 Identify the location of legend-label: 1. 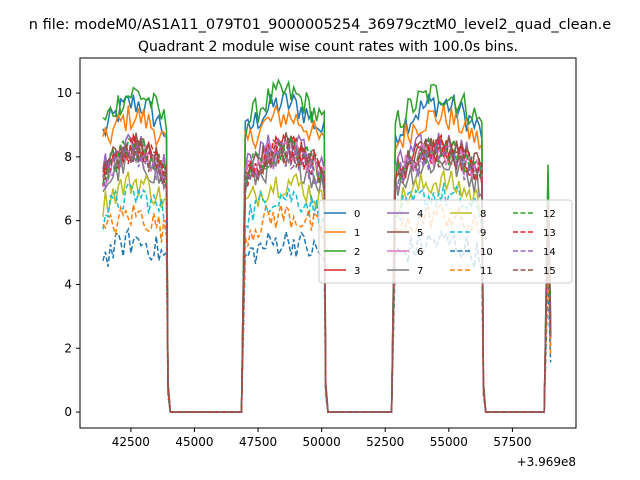
(357, 233).